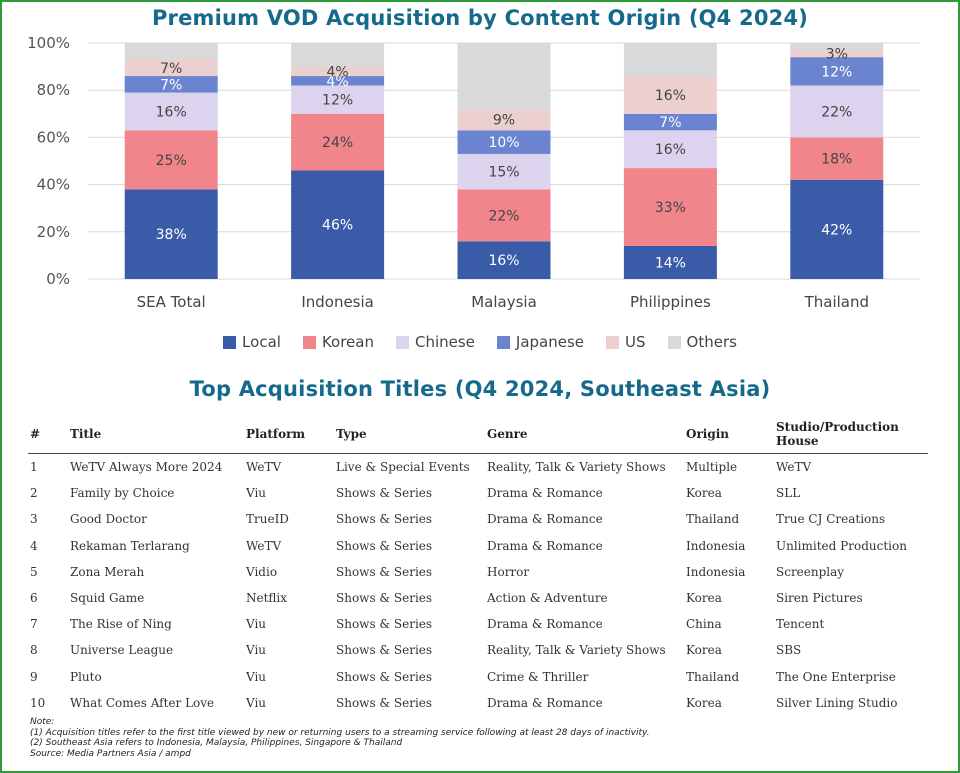 The height and width of the screenshot is (773, 960). Describe the element at coordinates (48, 43) in the screenshot. I see `y-tick-label: 100%` at that location.